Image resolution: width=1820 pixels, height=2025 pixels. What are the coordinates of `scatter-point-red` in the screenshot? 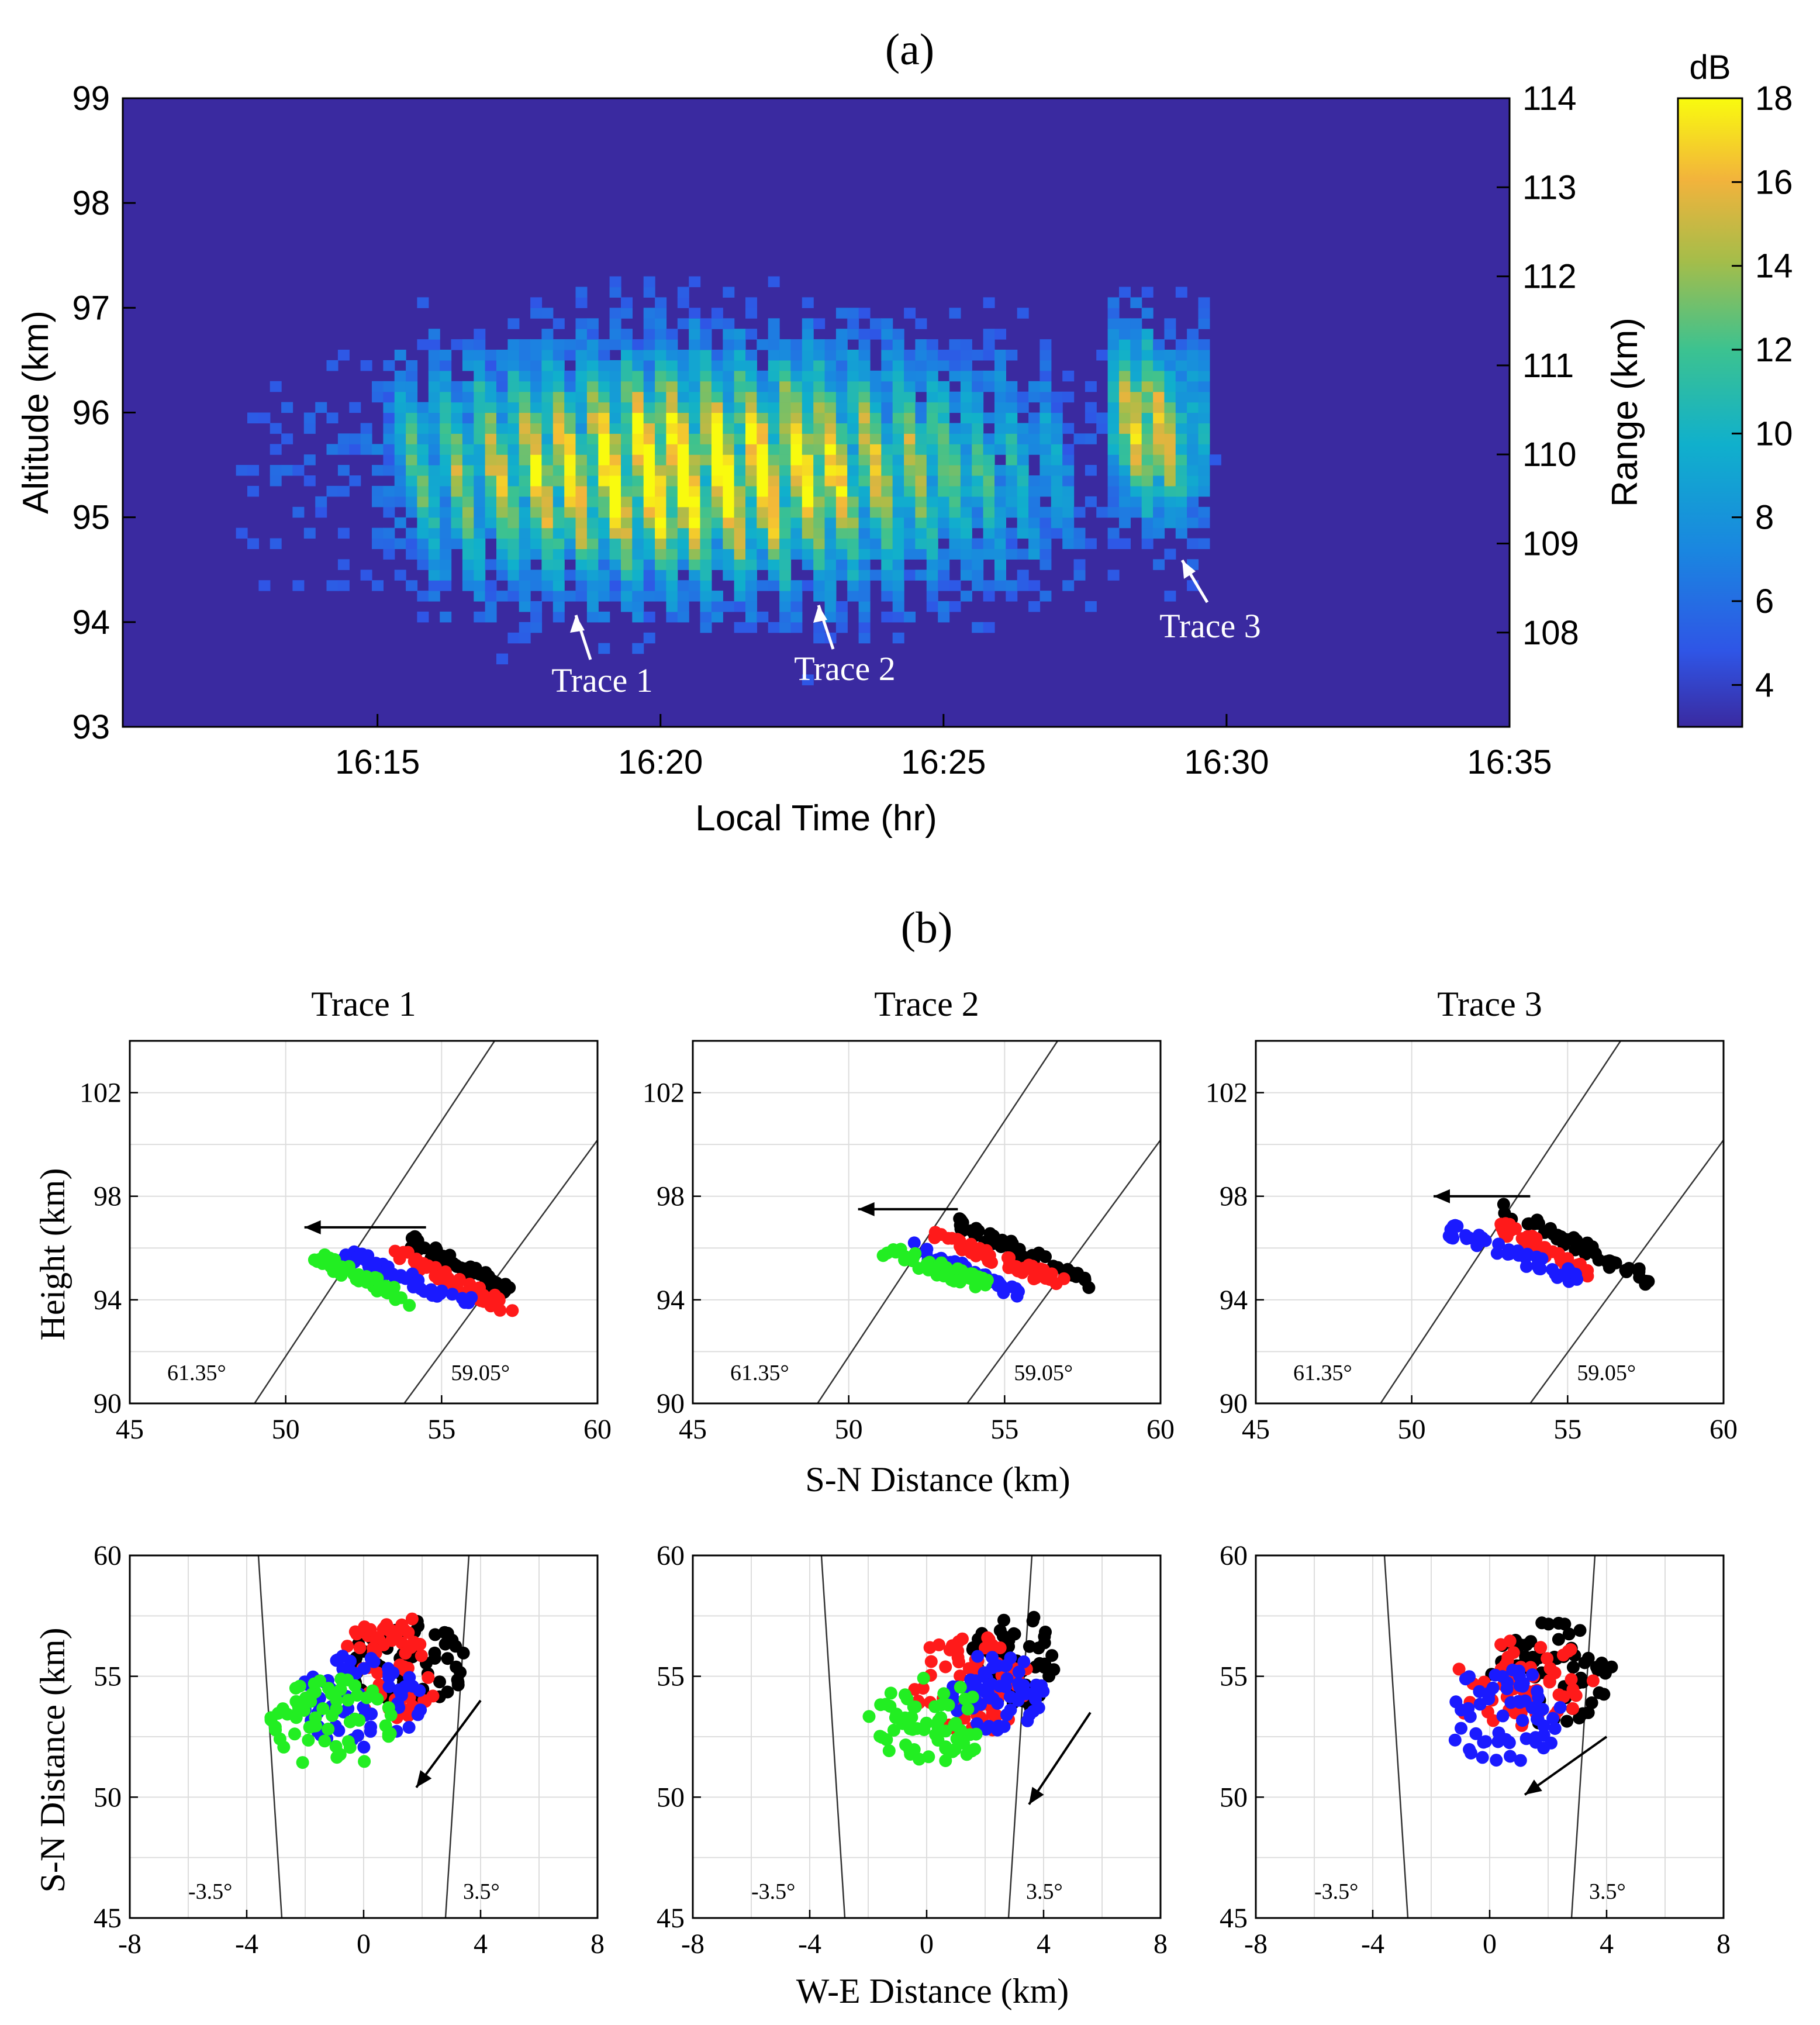 It's located at (360, 1647).